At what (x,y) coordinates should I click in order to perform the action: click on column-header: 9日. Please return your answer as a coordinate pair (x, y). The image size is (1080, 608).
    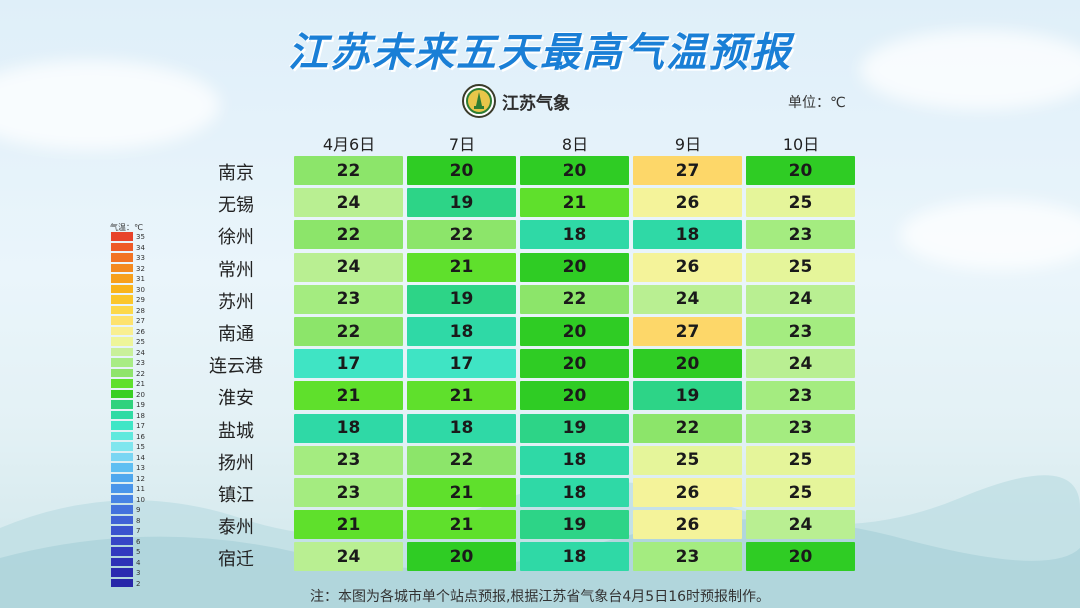
    Looking at the image, I should click on (688, 144).